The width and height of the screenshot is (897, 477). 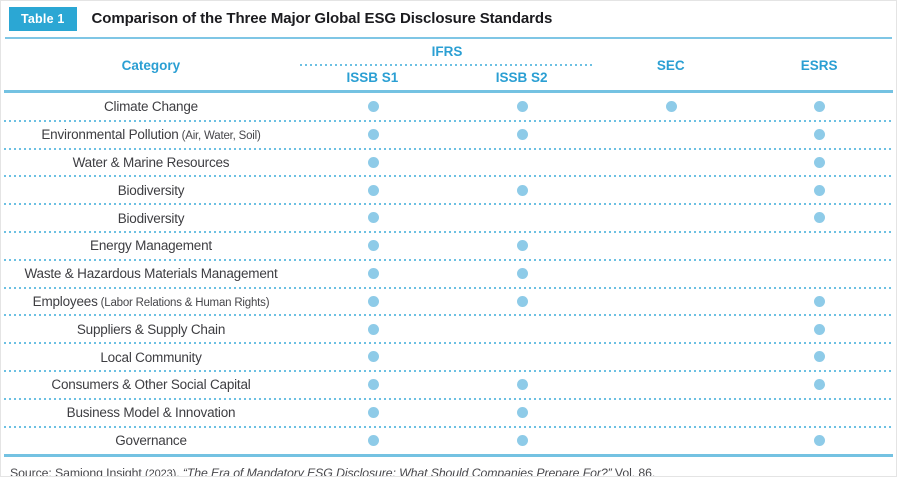 I want to click on row-category-label: Suppliers & Supply Chain, so click(x=151, y=329).